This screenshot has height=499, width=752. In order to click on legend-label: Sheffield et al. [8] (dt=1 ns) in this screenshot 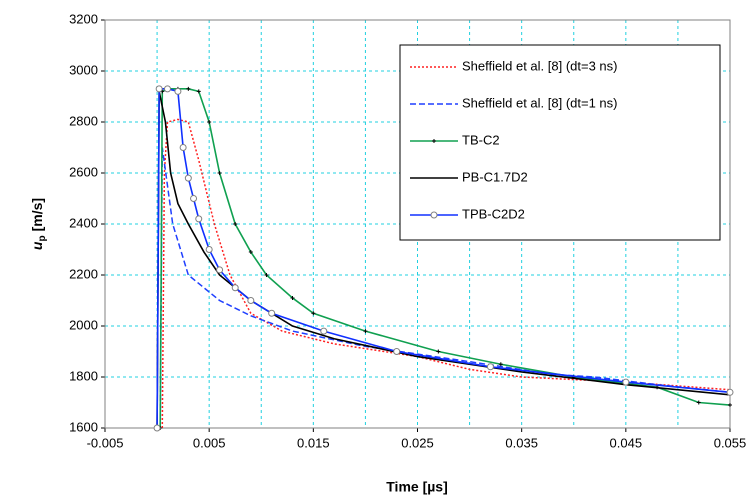, I will do `click(540, 102)`.